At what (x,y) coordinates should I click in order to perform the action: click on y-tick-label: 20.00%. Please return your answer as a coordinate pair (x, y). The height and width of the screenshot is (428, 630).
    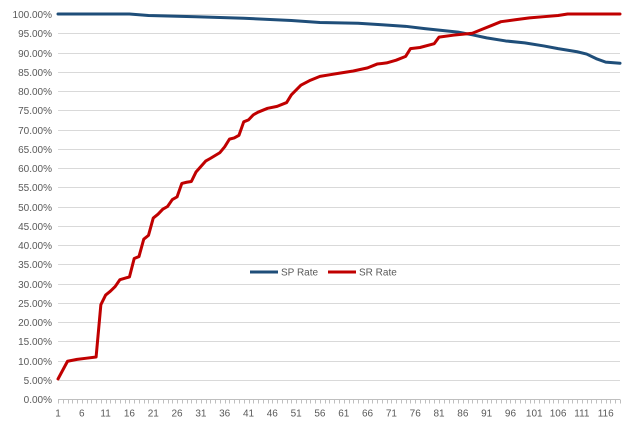
    Looking at the image, I should click on (35, 323).